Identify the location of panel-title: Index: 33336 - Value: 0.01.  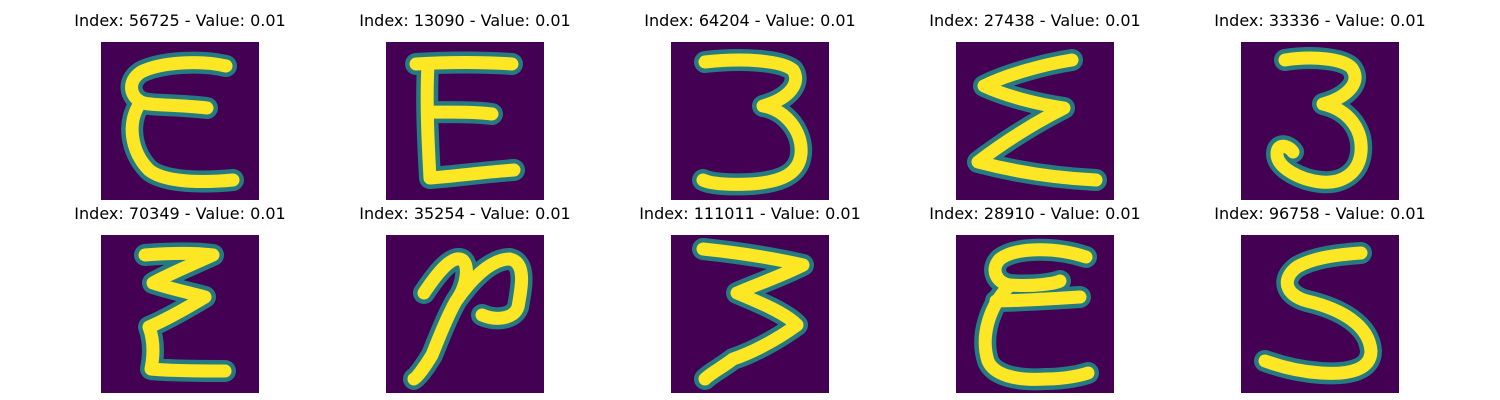
(1320, 20).